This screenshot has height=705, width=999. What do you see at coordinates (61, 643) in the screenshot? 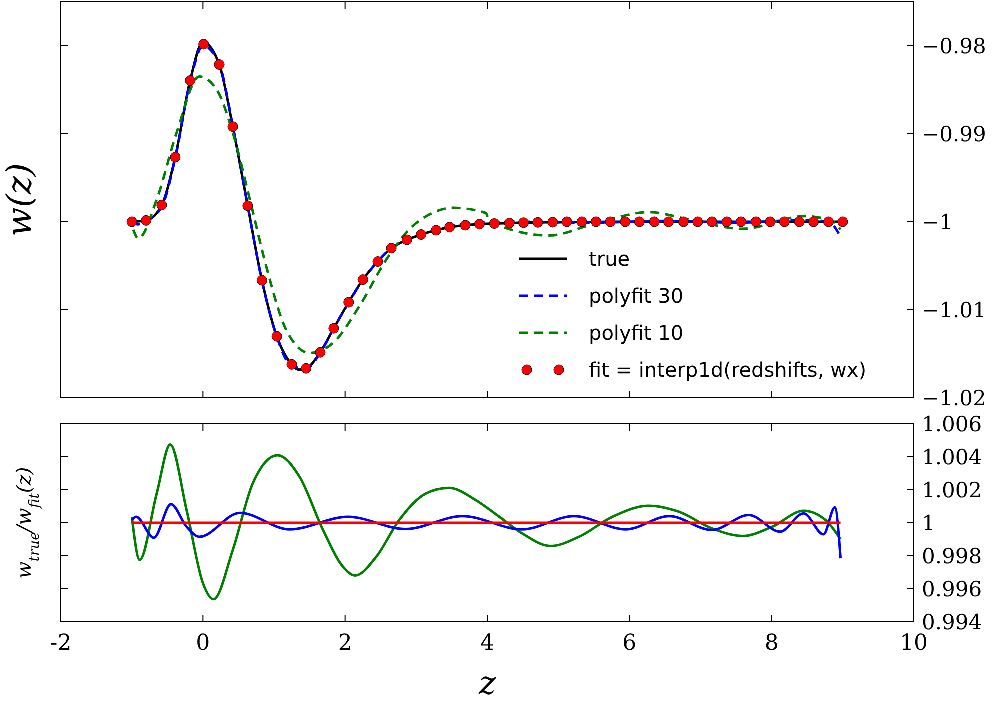
I see `x-tick-label: -2` at bounding box center [61, 643].